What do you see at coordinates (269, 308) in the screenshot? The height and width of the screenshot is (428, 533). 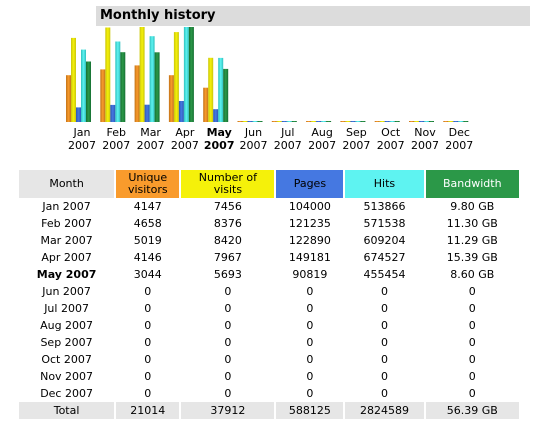 I see `table-row: Jul 2007 0 0 0 0 0` at bounding box center [269, 308].